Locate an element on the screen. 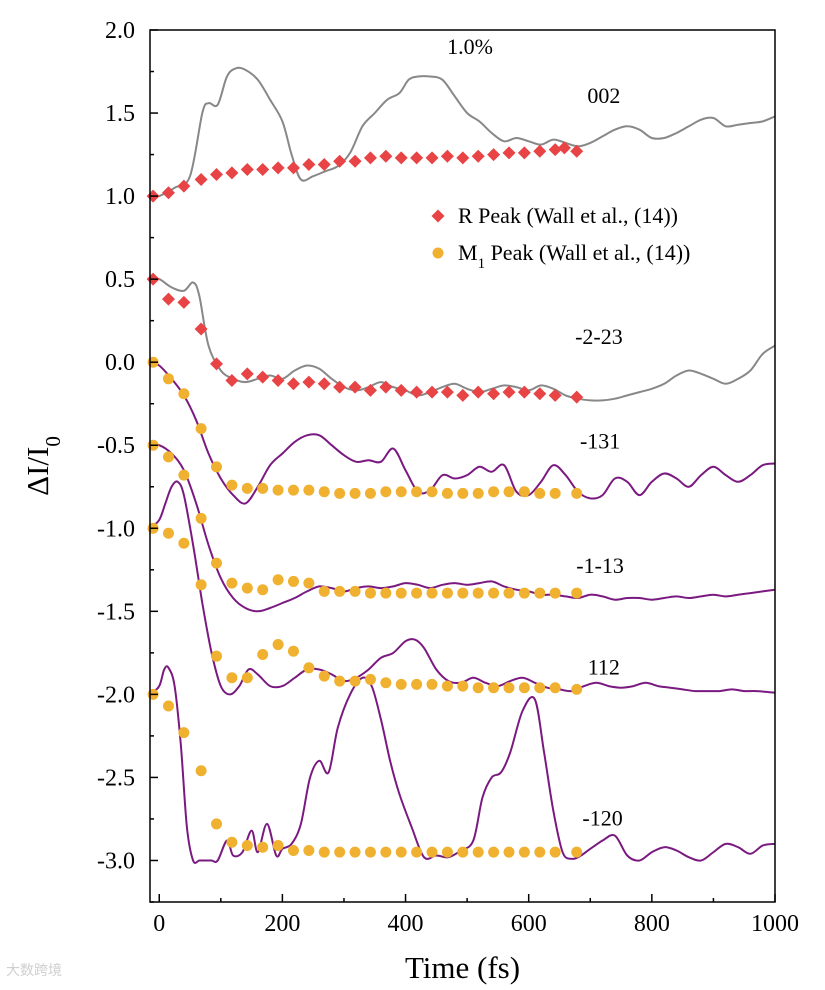 The width and height of the screenshot is (825, 990). curve-label: -2-23 is located at coordinates (599, 336).